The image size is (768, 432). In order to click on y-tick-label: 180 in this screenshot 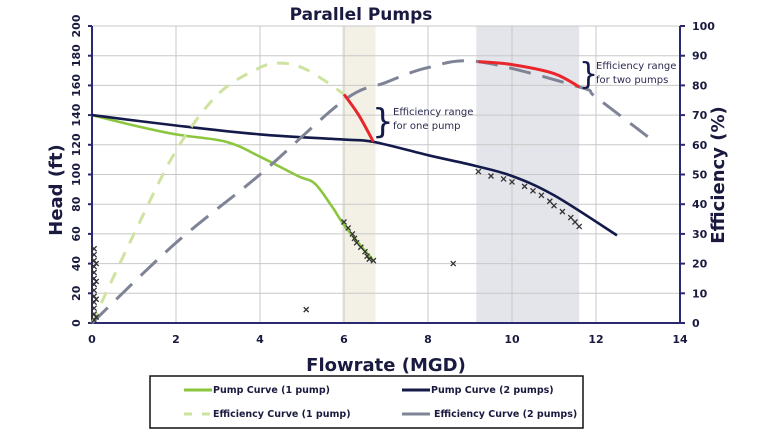, I will do `click(76, 55)`.